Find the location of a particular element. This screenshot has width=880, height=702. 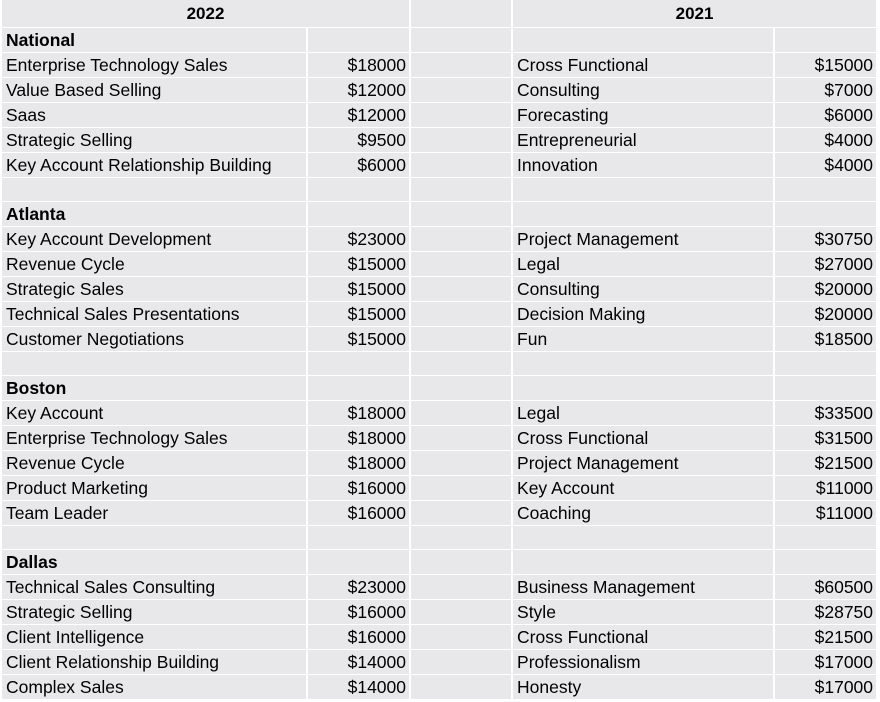

city-name: National is located at coordinates (155, 40).